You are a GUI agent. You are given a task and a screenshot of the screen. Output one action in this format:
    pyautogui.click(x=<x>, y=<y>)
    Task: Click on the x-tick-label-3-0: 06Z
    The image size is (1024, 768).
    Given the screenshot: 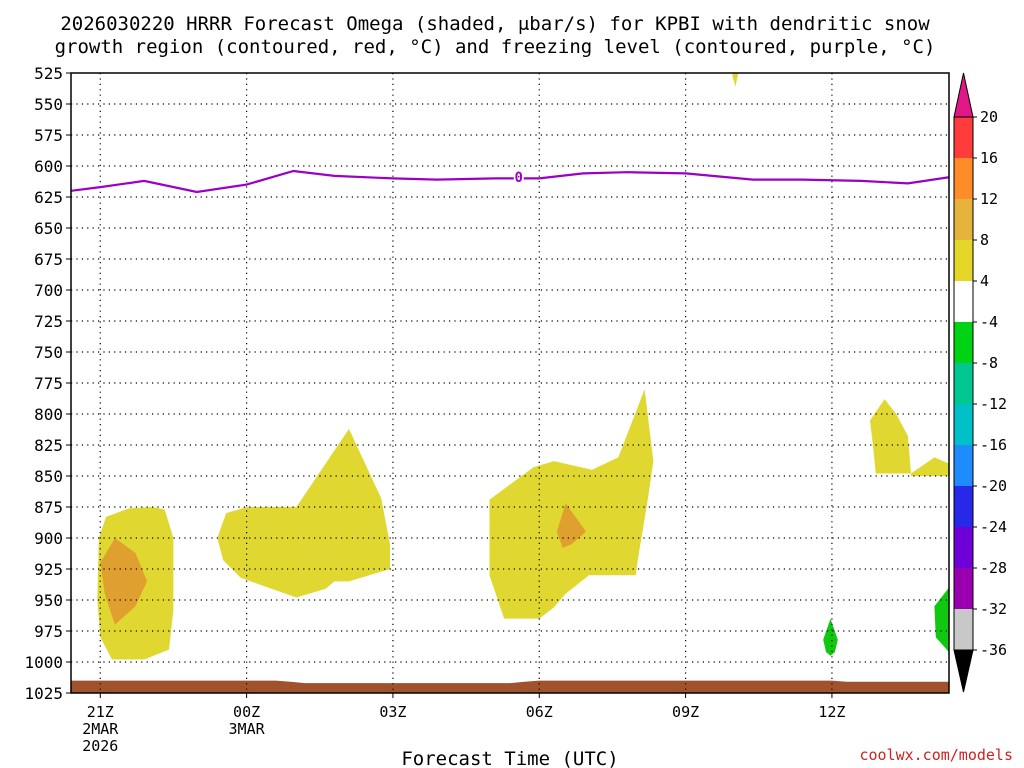 What is the action you would take?
    pyautogui.click(x=539, y=712)
    